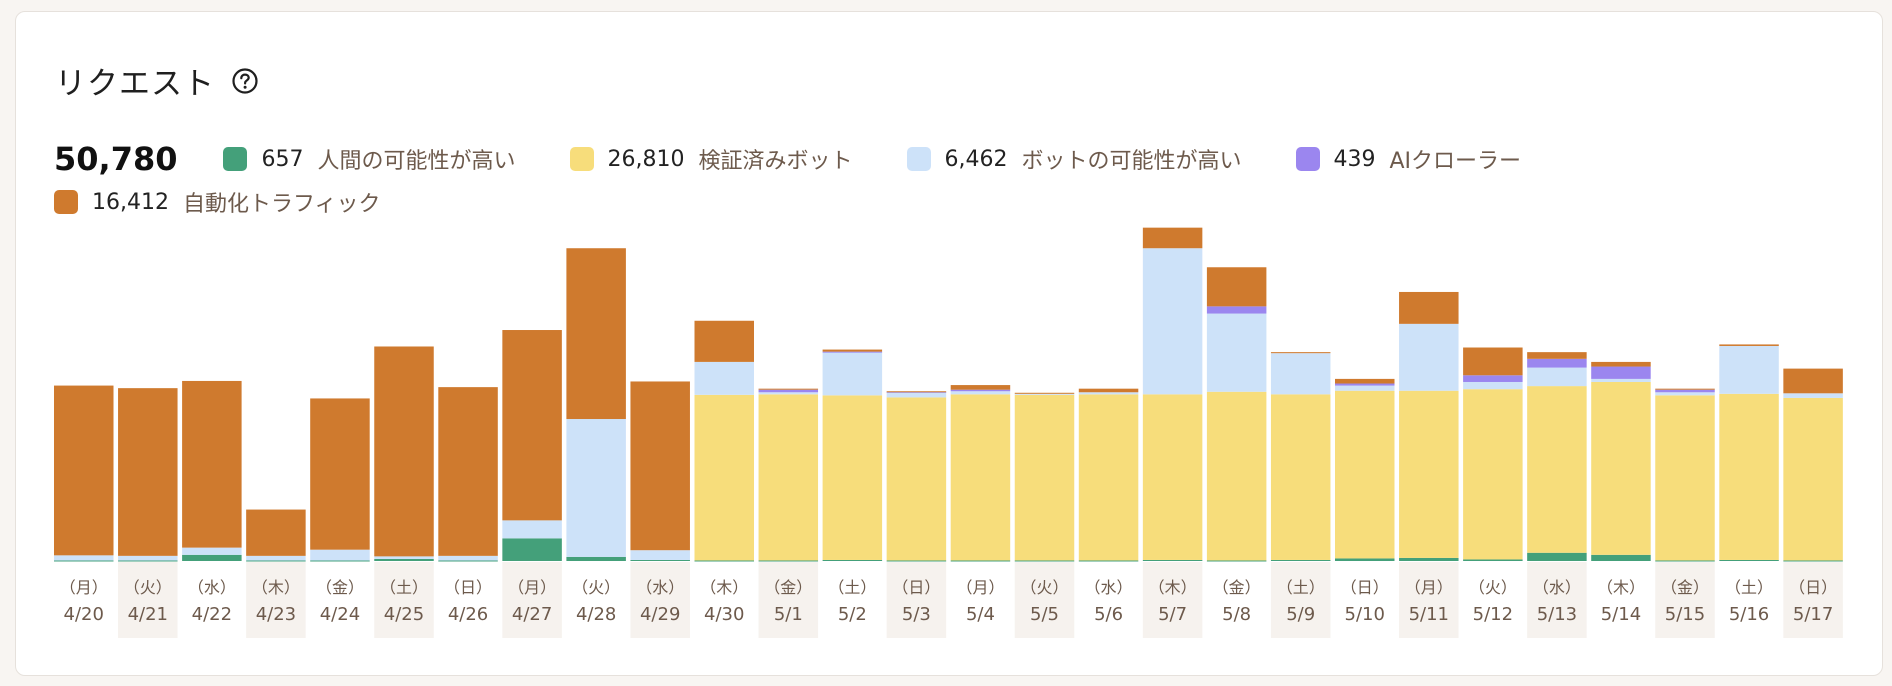 The width and height of the screenshot is (1892, 686). What do you see at coordinates (340, 561) in the screenshot?
I see `bar-segment-4-24-s0` at bounding box center [340, 561].